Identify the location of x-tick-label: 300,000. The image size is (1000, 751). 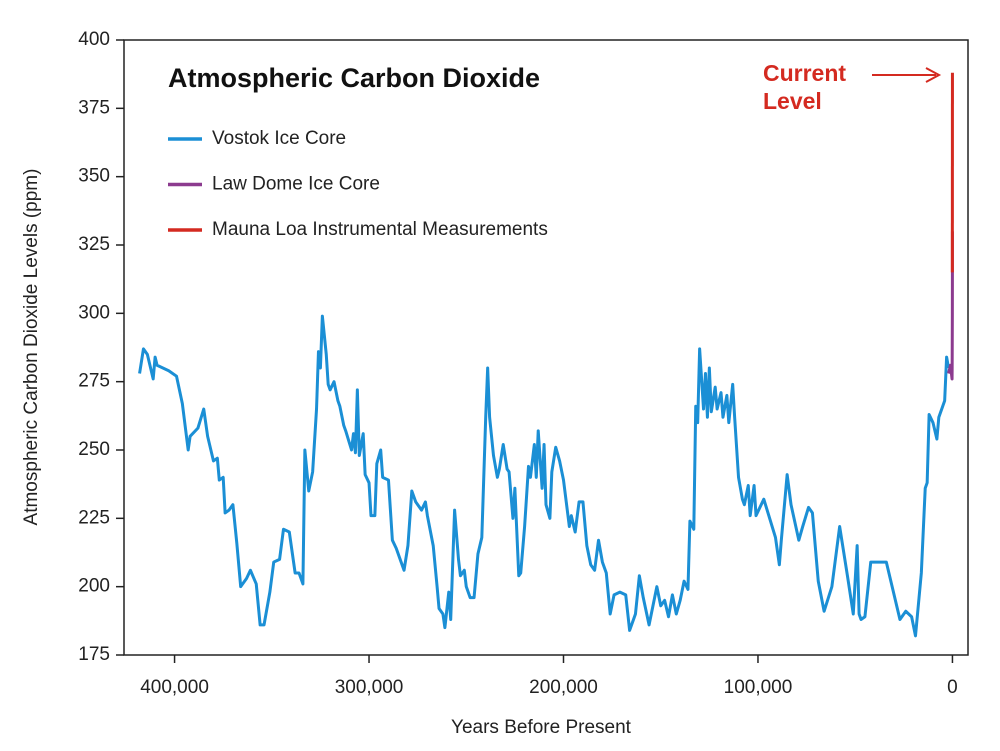
(369, 687).